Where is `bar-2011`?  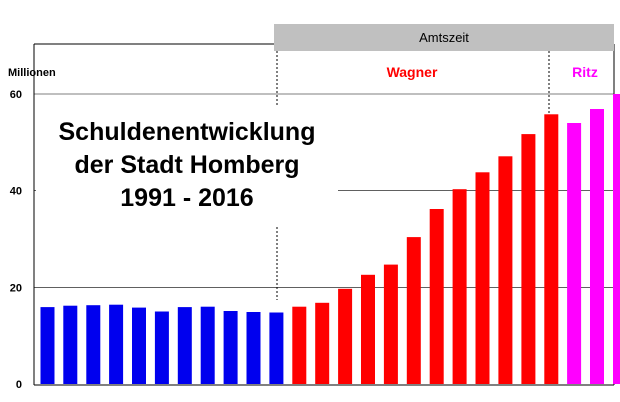 bar-2011 is located at coordinates (505, 270).